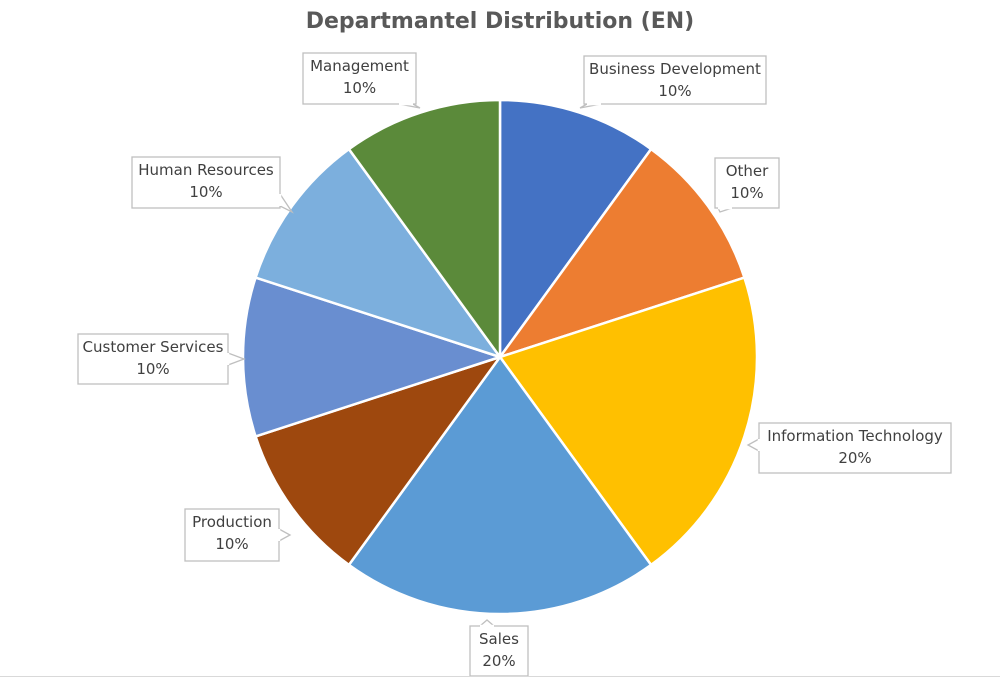 The image size is (1000, 680). What do you see at coordinates (424, 228) in the screenshot?
I see `slice-management` at bounding box center [424, 228].